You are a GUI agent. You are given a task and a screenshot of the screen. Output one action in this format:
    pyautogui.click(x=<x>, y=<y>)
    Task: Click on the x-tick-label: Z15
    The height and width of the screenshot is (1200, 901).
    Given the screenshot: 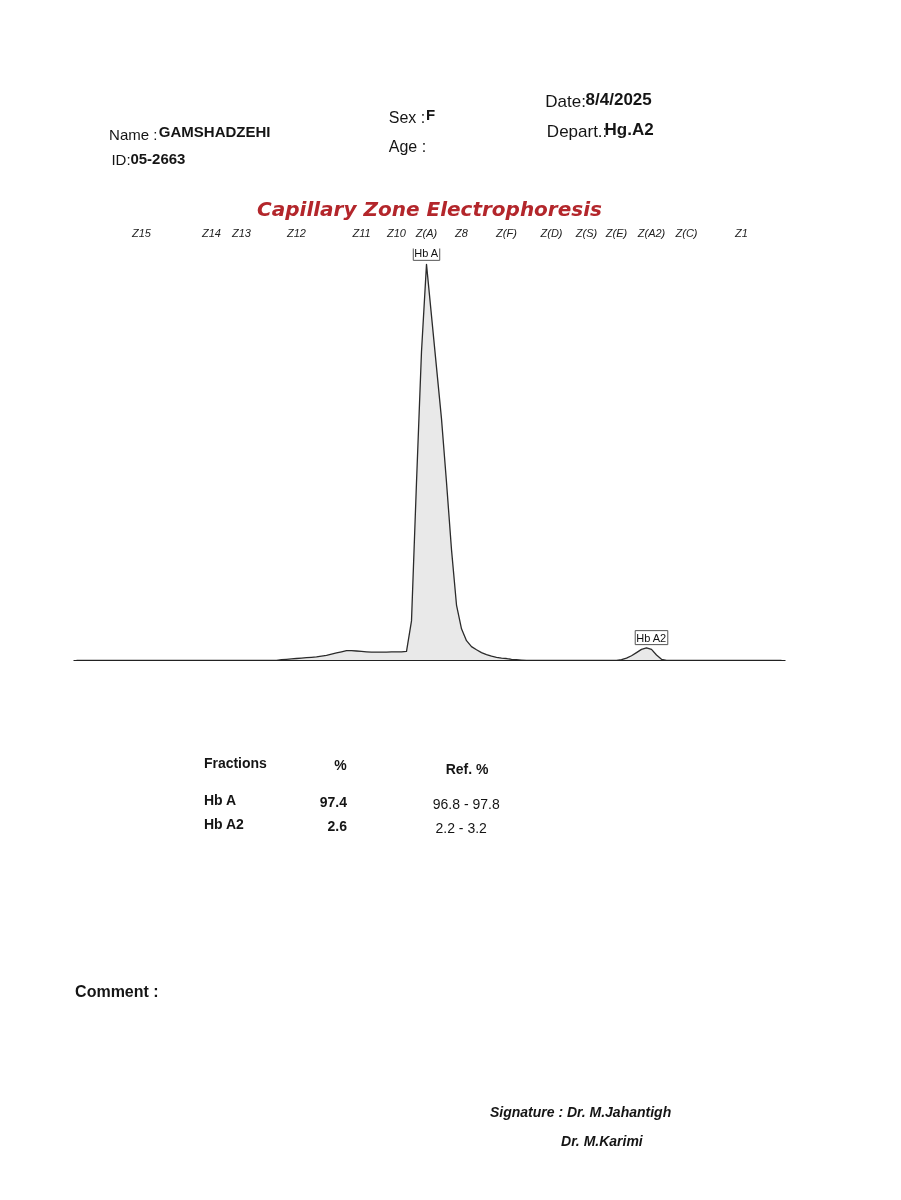 What is the action you would take?
    pyautogui.click(x=141, y=232)
    